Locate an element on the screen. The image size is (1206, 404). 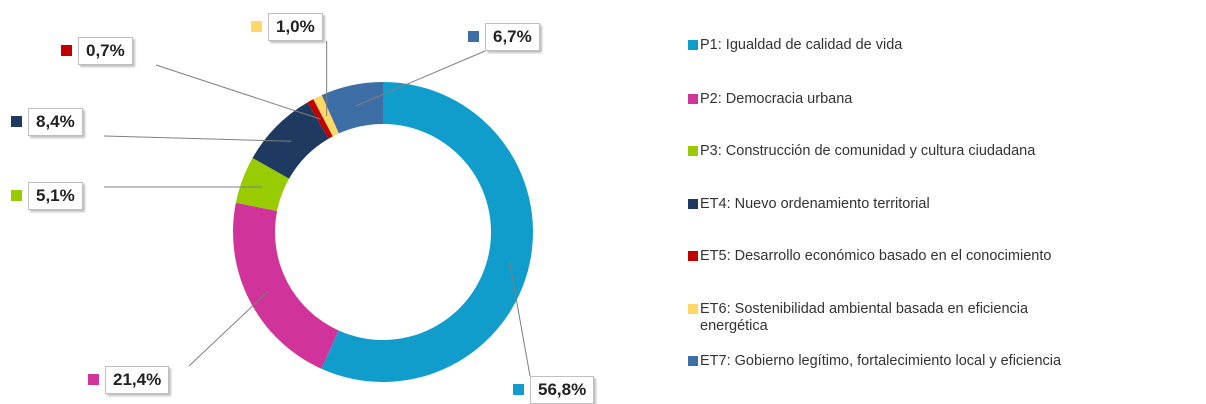
value-label: 0,7% is located at coordinates (105, 51).